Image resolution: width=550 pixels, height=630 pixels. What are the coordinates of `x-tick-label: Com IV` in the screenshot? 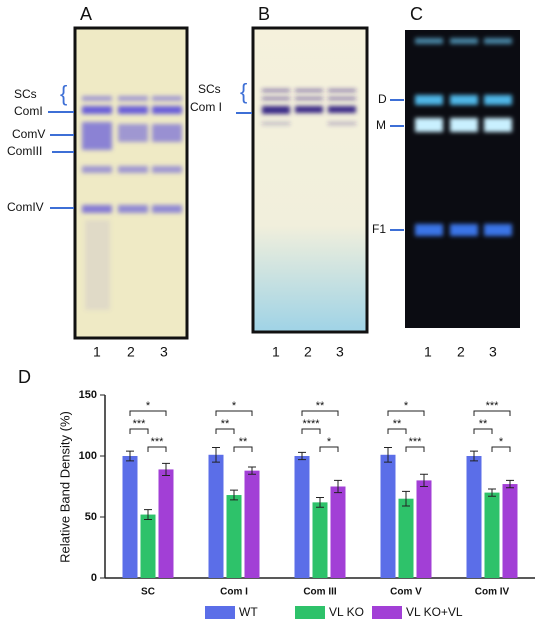 It's located at (492, 592).